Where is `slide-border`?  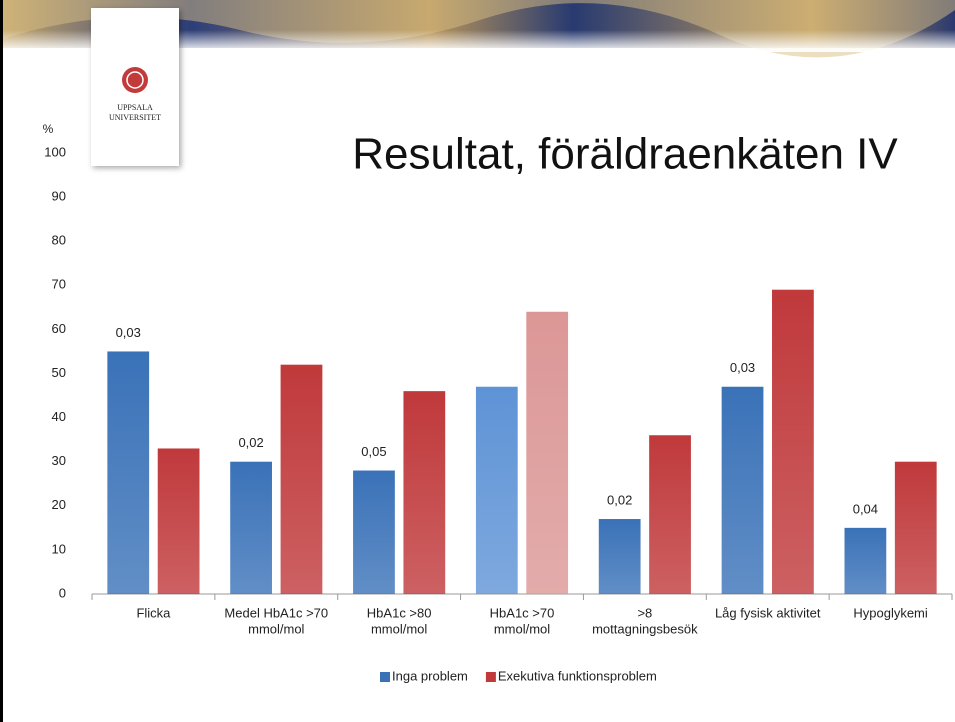
slide-border is located at coordinates (1, 361).